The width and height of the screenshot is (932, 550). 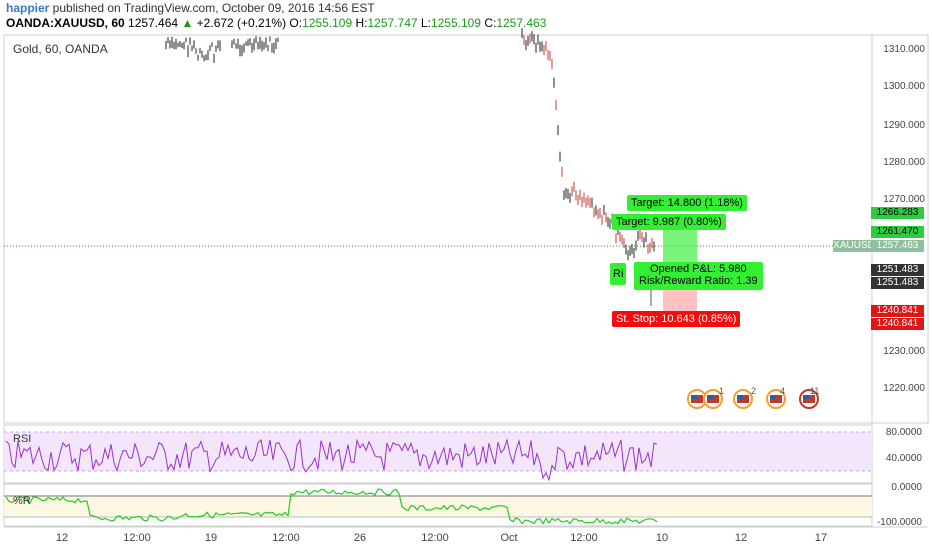 I want to click on event-count: 11, so click(x=815, y=391).